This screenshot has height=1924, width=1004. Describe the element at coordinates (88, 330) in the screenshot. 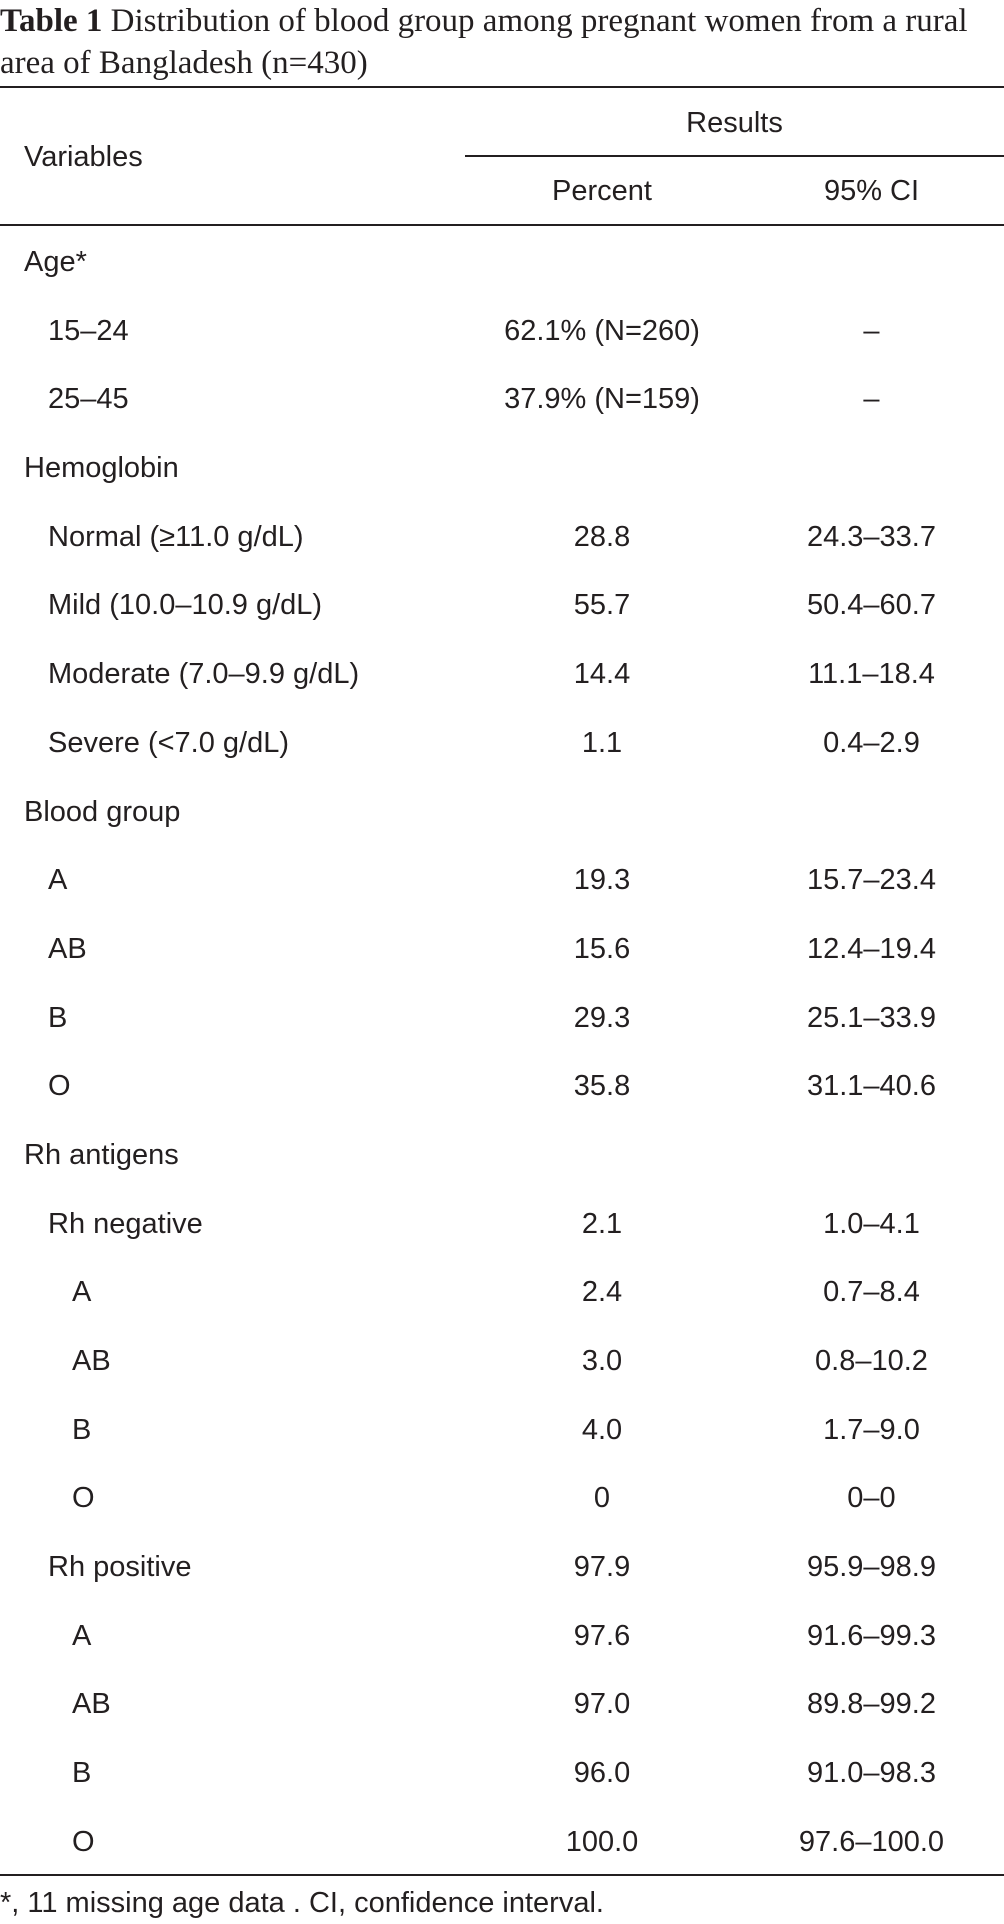

I see `row-variable: 15–24` at that location.